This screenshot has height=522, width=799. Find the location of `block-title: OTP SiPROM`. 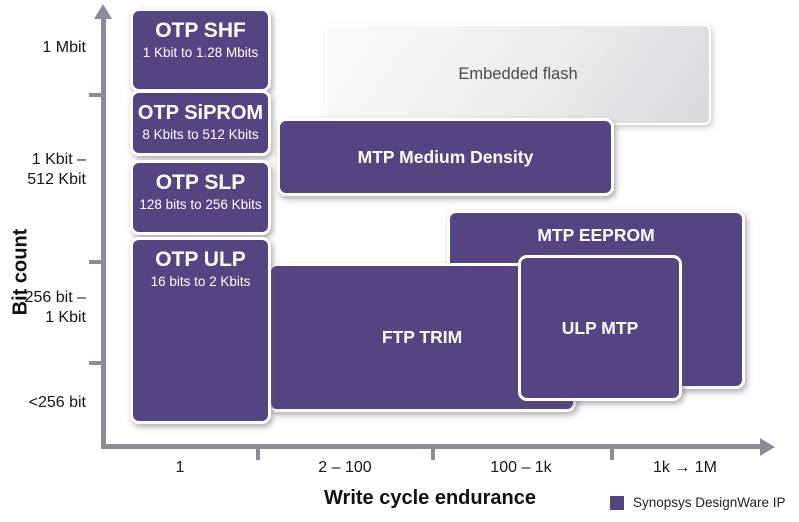

block-title: OTP SiPROM is located at coordinates (200, 113).